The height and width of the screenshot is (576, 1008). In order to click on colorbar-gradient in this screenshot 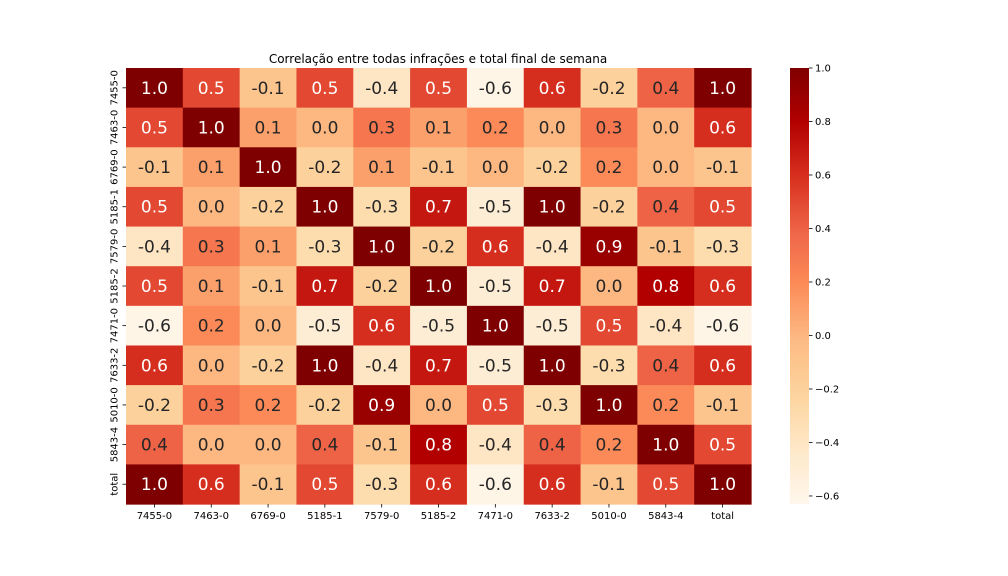, I will do `click(799, 286)`.